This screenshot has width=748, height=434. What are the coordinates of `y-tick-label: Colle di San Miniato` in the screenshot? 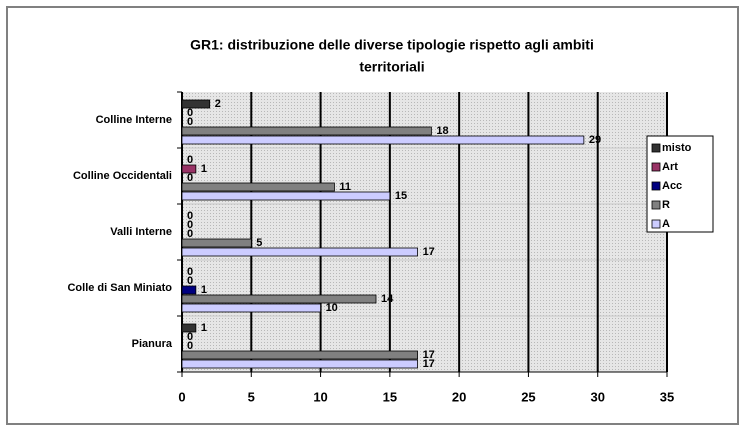 It's located at (119, 288).